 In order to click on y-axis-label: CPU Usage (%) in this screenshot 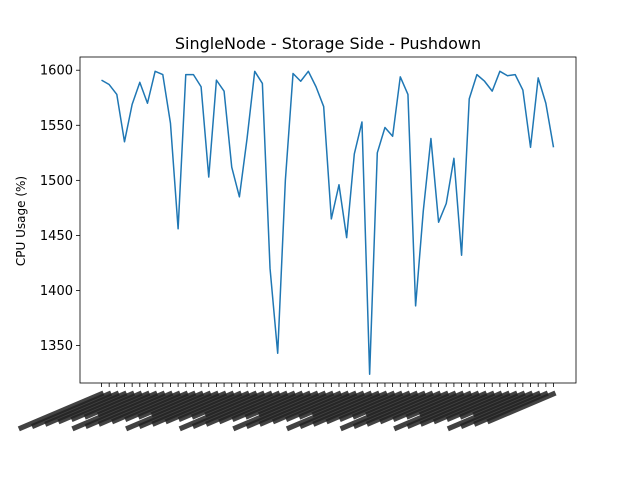, I will do `click(21, 221)`.